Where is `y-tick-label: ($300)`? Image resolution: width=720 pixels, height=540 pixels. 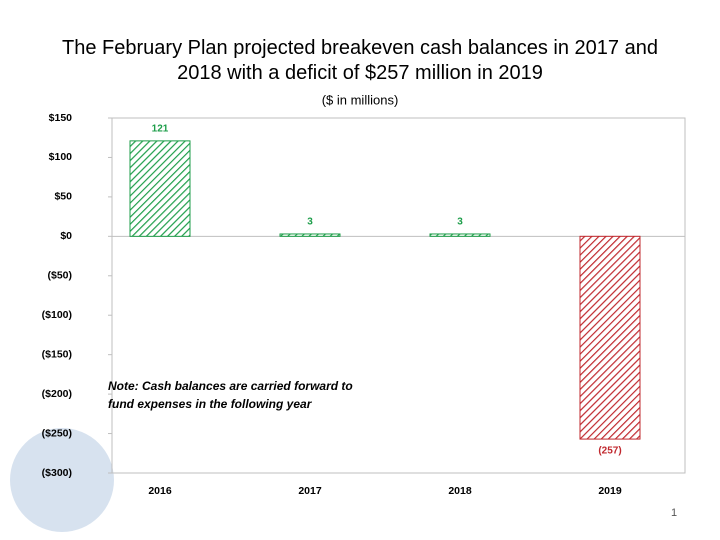
y-tick-label: ($300) is located at coordinates (57, 473).